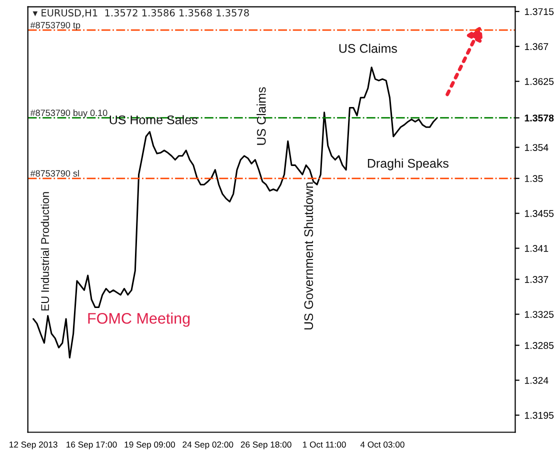 The image size is (557, 455). What do you see at coordinates (309, 256) in the screenshot?
I see `annotation: US Government Shutdown` at bounding box center [309, 256].